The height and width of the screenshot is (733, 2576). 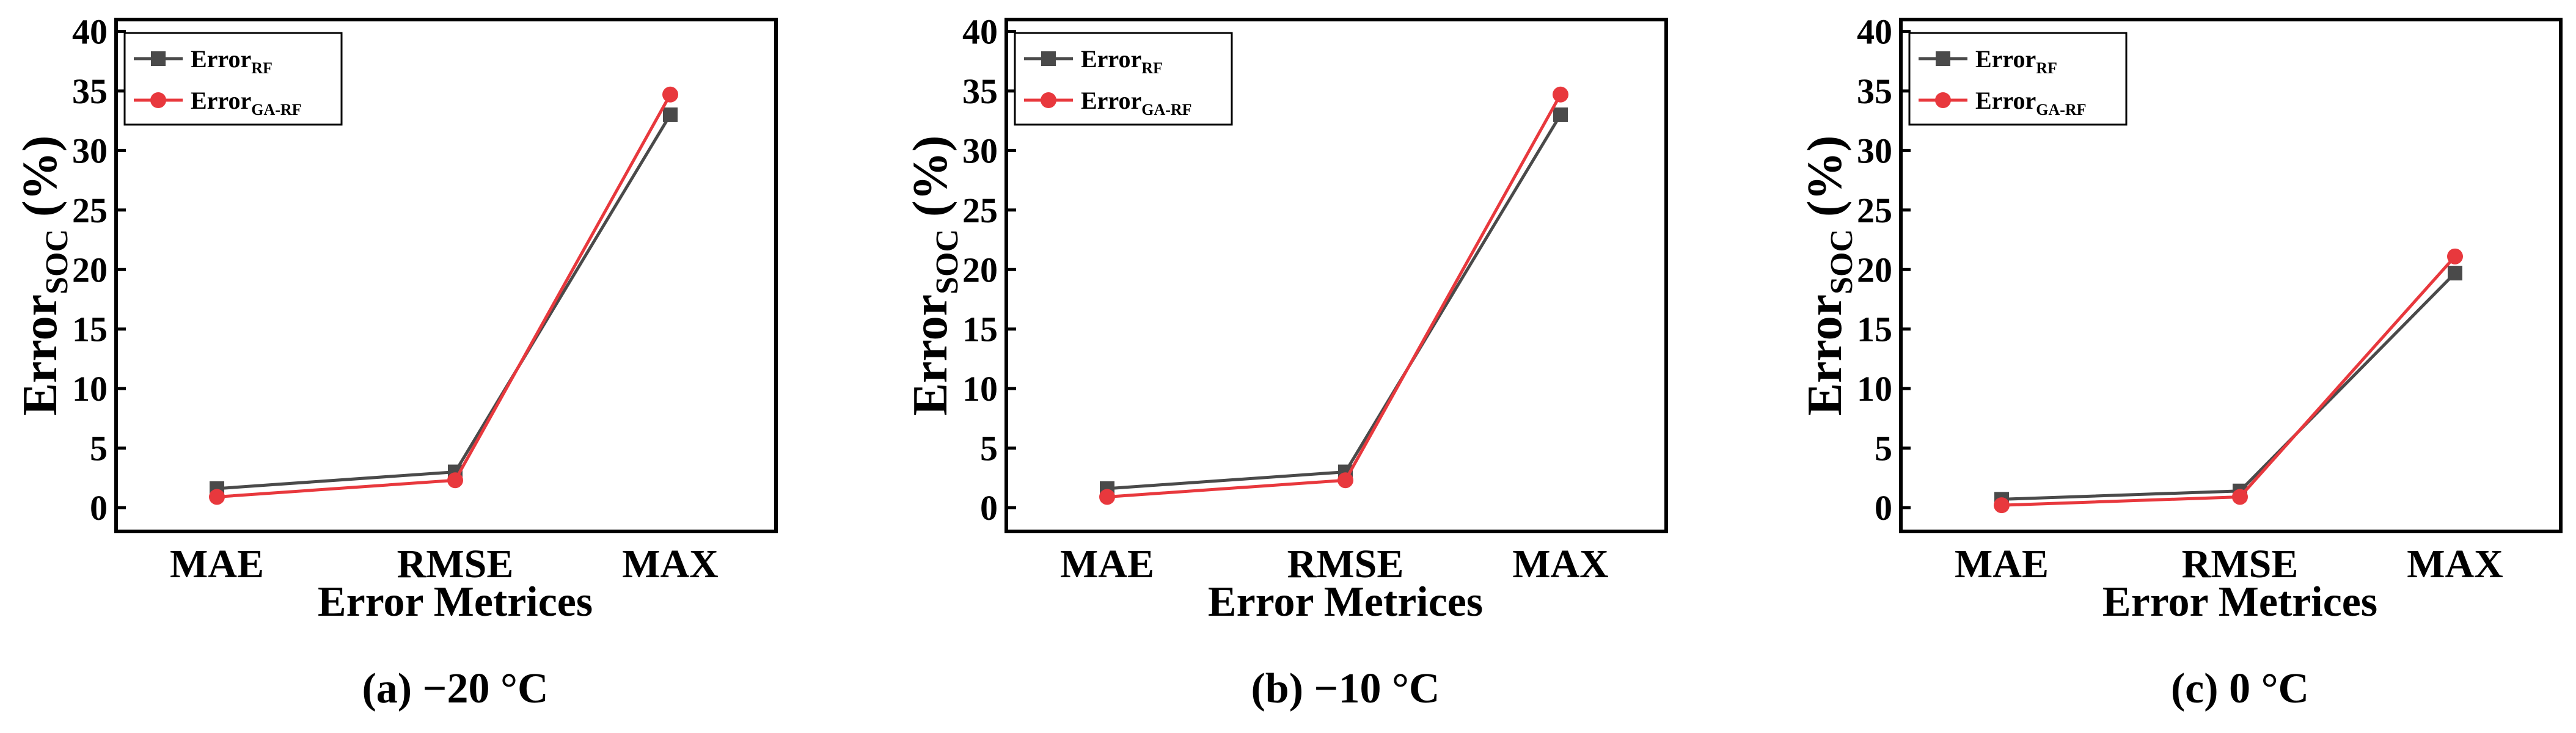 I want to click on panel-caption: (a) −20 °C, so click(x=455, y=688).